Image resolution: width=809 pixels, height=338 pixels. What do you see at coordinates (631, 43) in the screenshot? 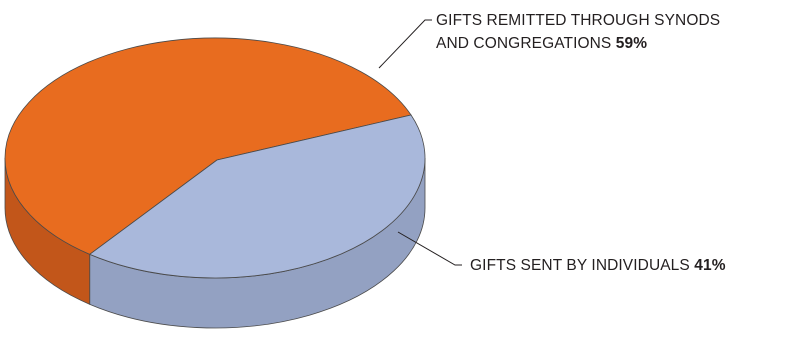
I see `label-remitted-percent: 59%` at bounding box center [631, 43].